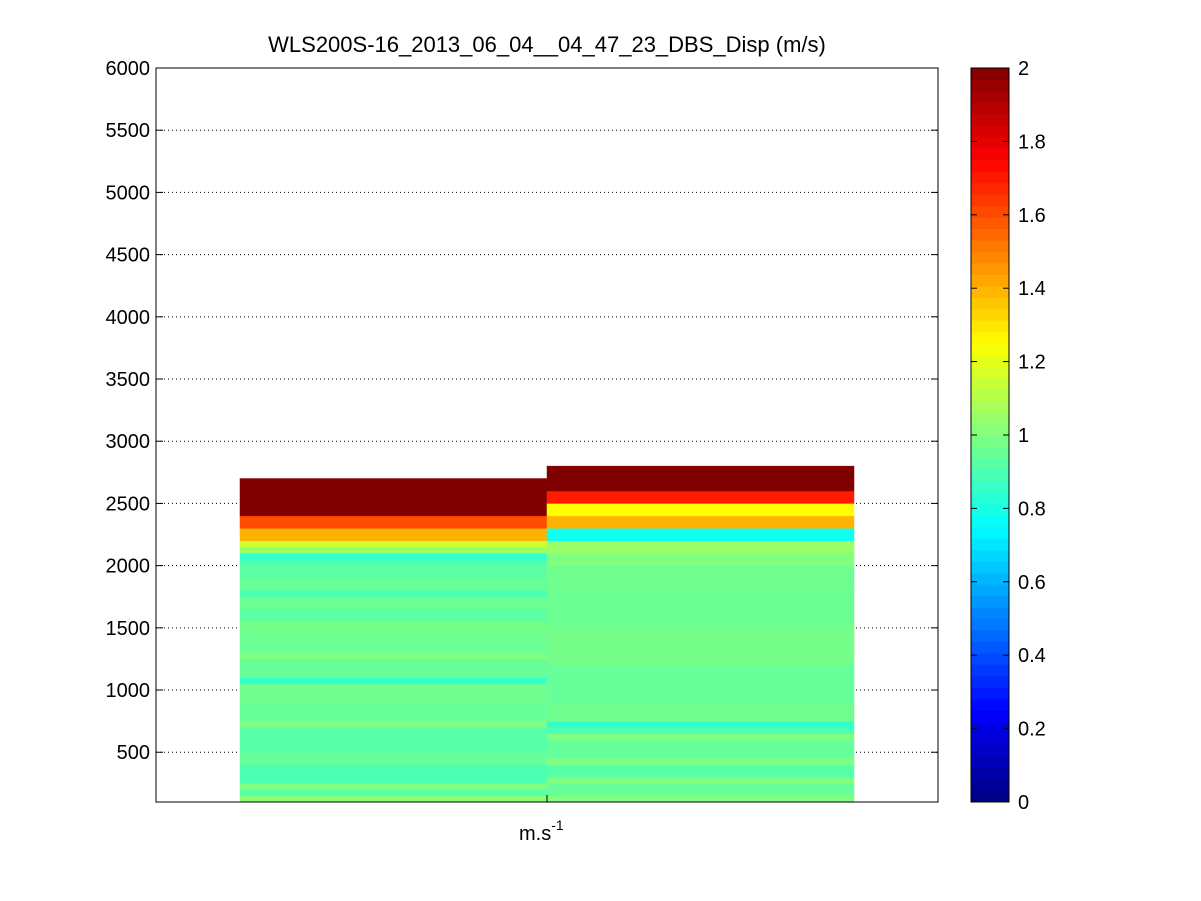 This screenshot has height=901, width=1201. Describe the element at coordinates (128, 256) in the screenshot. I see `y-tick-label: 4500` at that location.